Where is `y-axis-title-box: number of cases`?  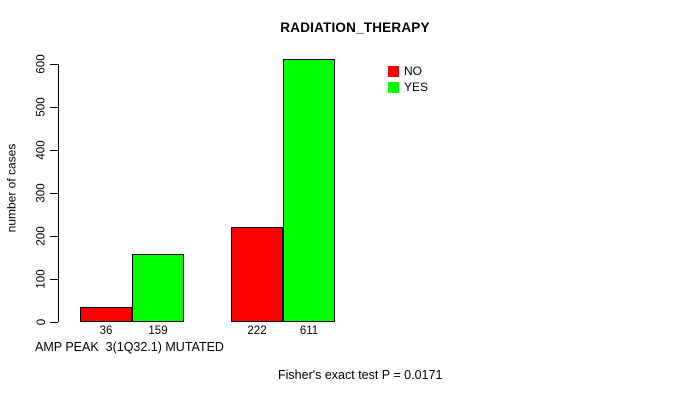 y-axis-title-box: number of cases is located at coordinates (11, 188).